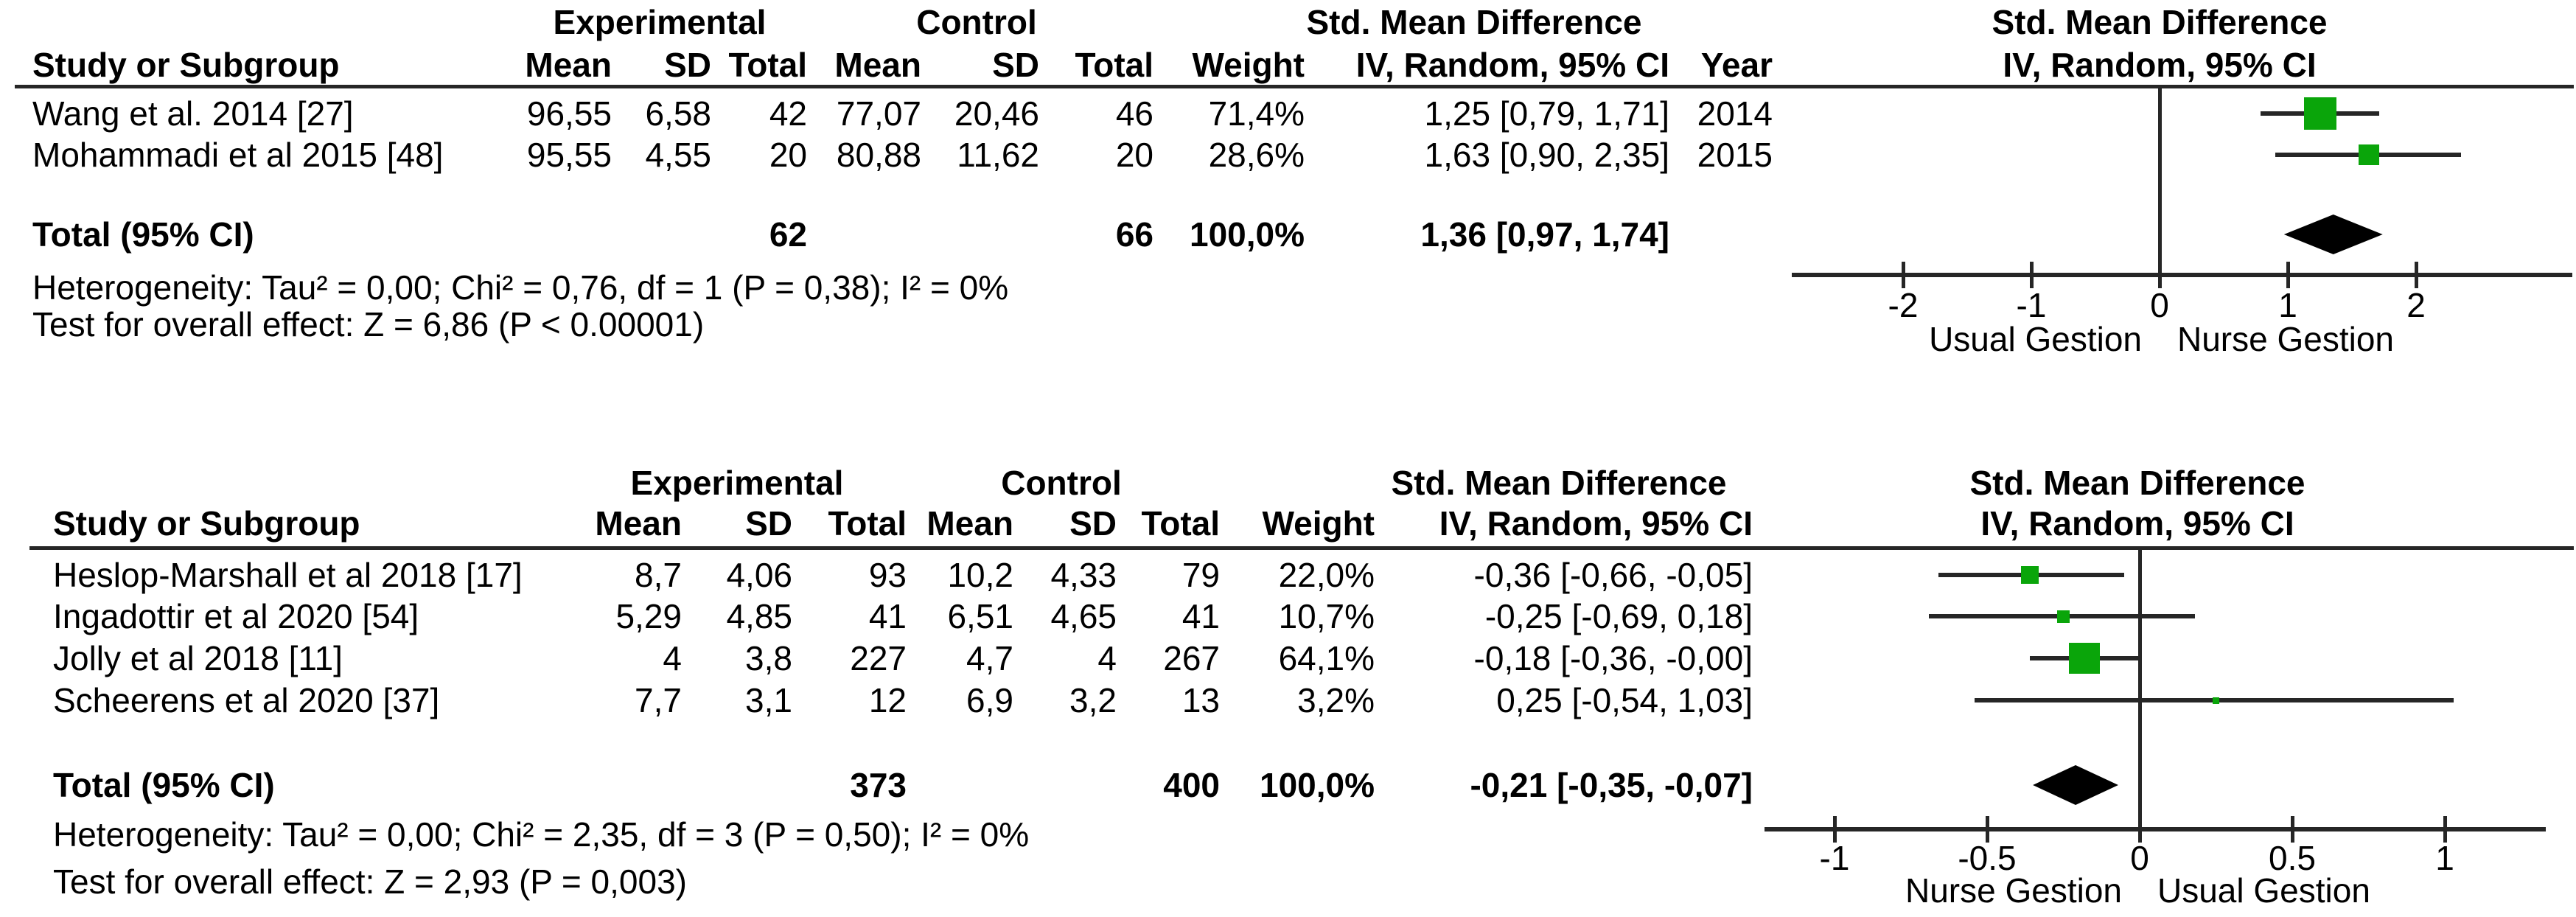 This screenshot has width=2576, height=917. Describe the element at coordinates (1015, 65) in the screenshot. I see `column-header-ctl-sd: SD` at that location.